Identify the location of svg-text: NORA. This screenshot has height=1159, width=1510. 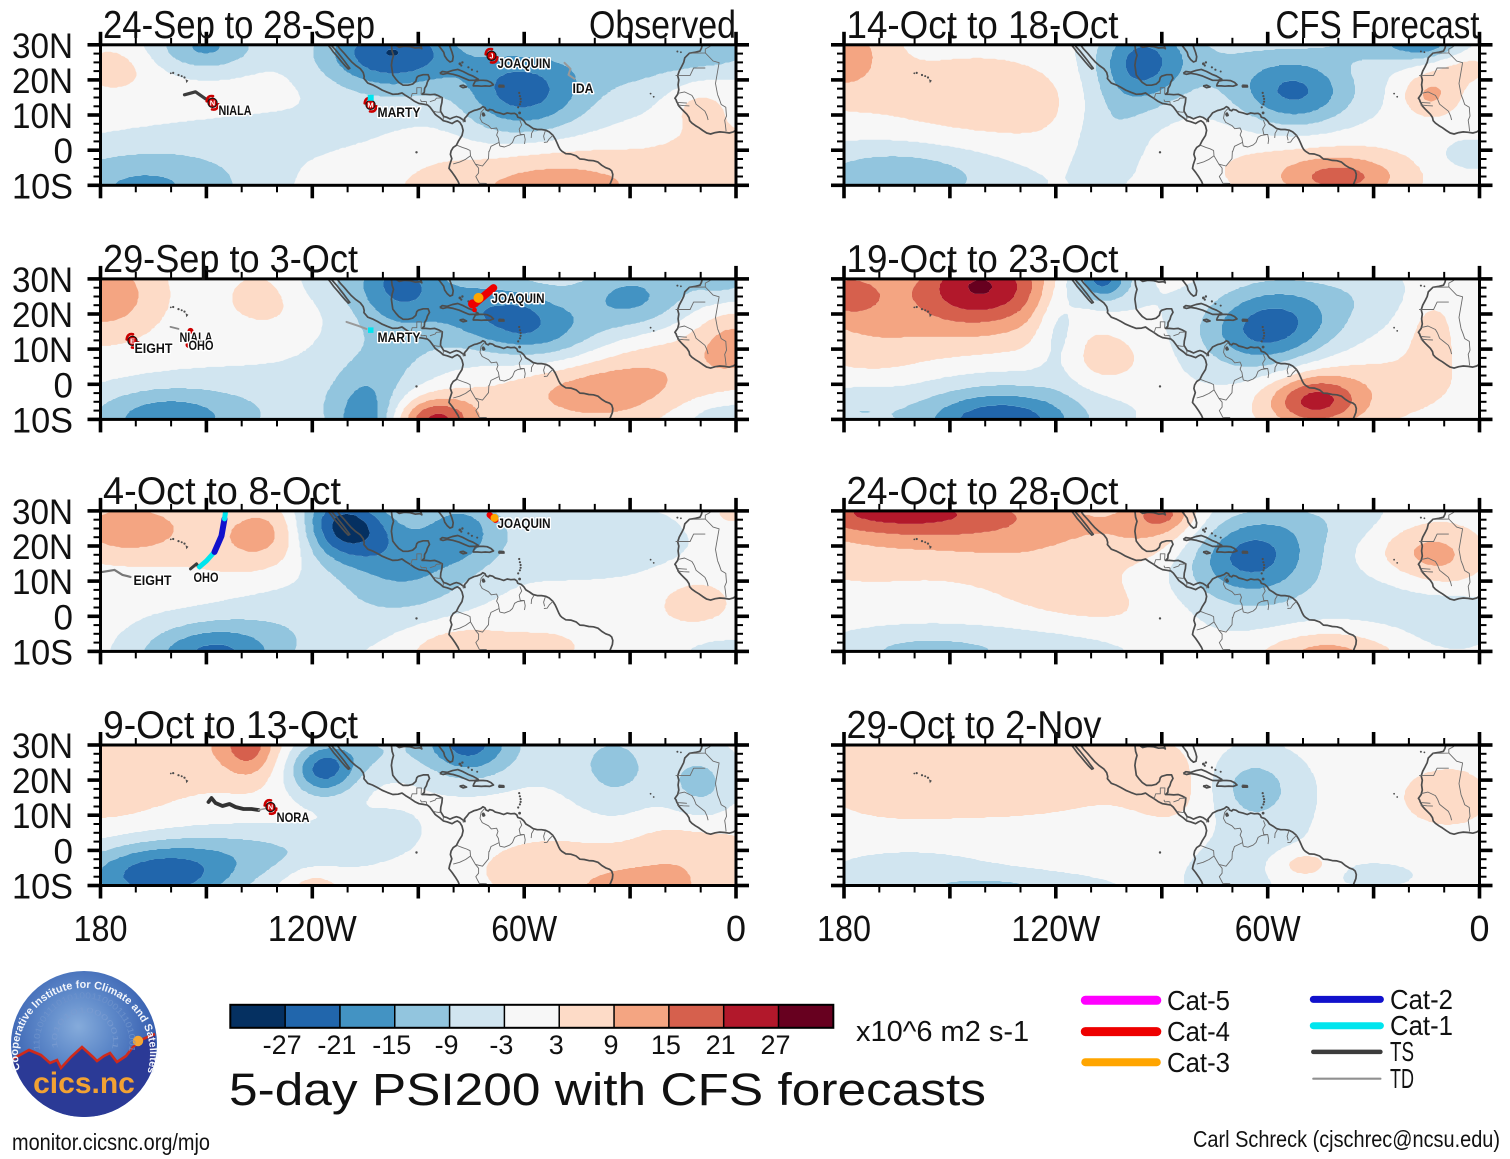
(293, 817).